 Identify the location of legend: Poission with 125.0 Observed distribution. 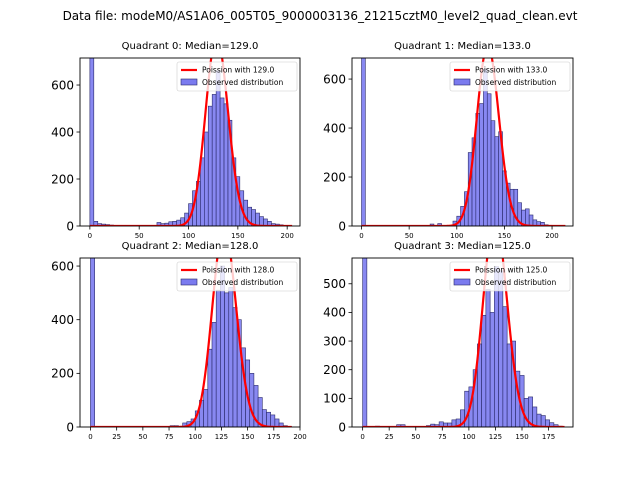
(510, 276).